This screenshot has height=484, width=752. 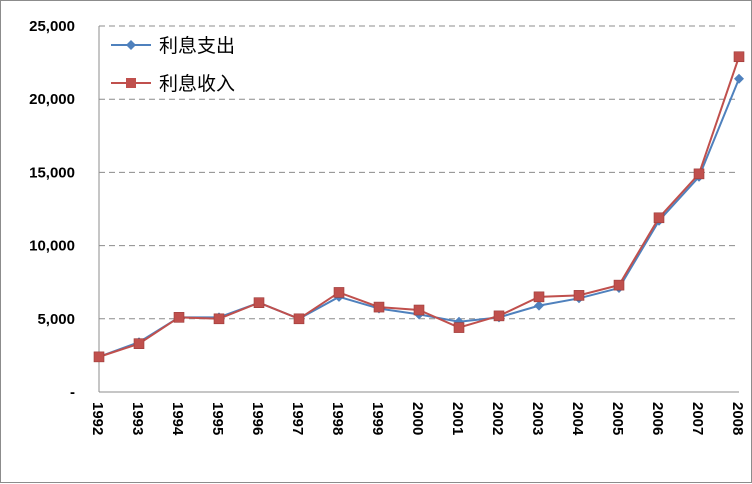 I want to click on x-tick-label: 1993, so click(x=137, y=418).